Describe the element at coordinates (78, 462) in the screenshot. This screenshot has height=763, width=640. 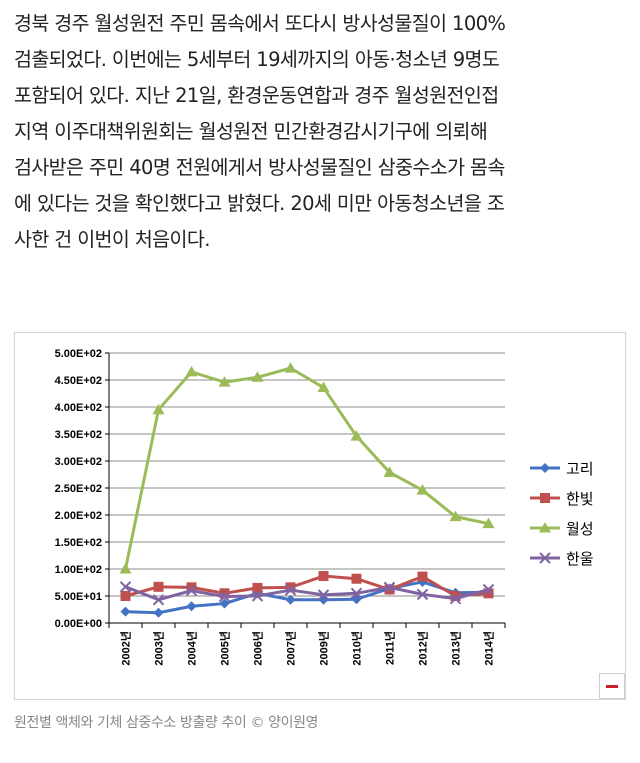
I see `y-tick-label: 3.00E+02` at that location.